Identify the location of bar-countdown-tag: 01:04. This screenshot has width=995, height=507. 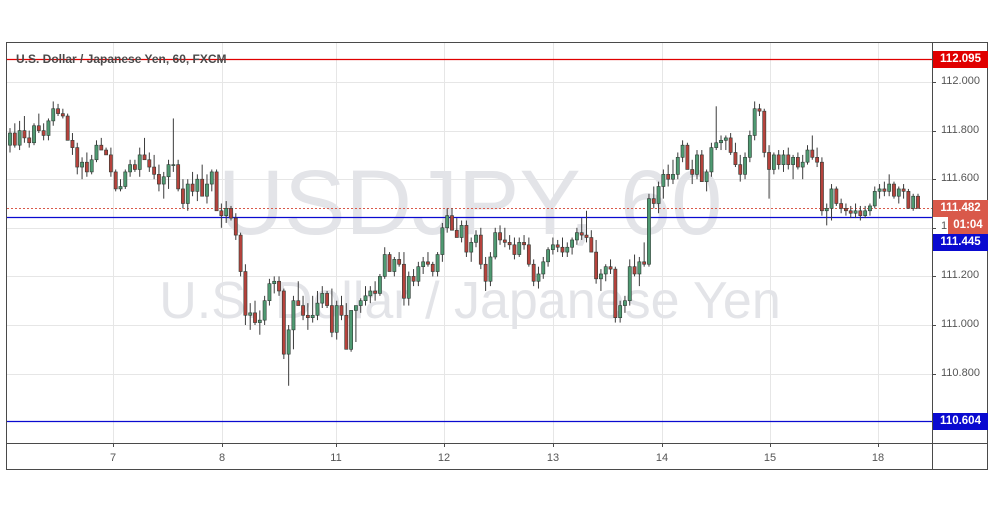
(968, 225).